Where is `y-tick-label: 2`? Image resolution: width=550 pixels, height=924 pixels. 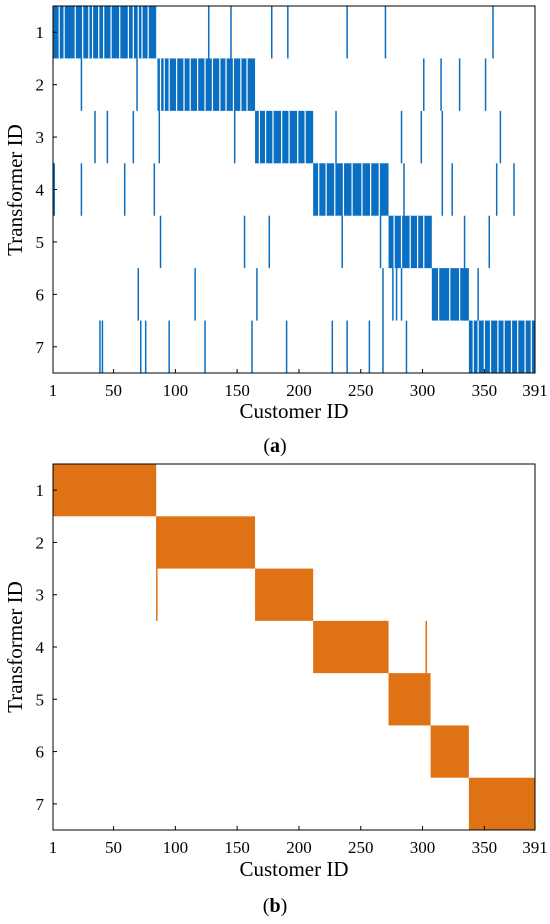 y-tick-label: 2 is located at coordinates (40, 85).